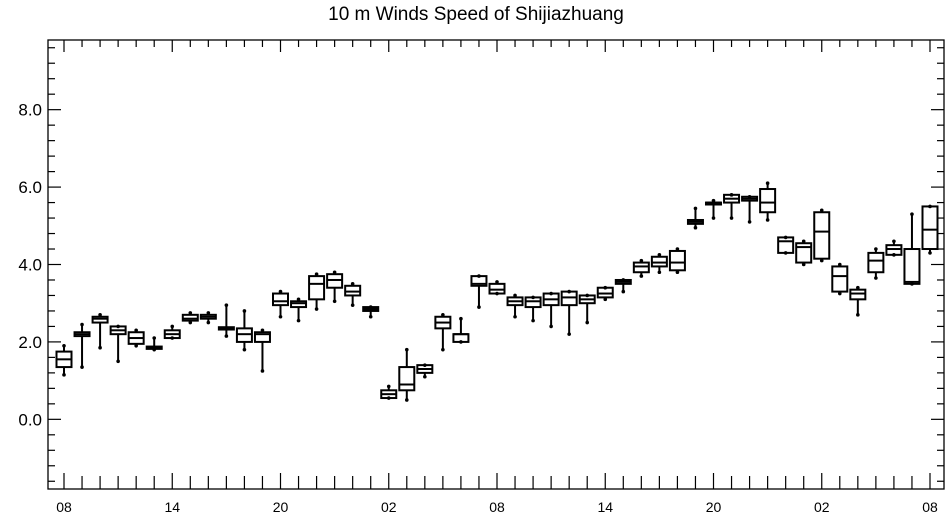 The image size is (952, 520). Describe the element at coordinates (714, 507) in the screenshot. I see `x-tick-label: 20` at that location.